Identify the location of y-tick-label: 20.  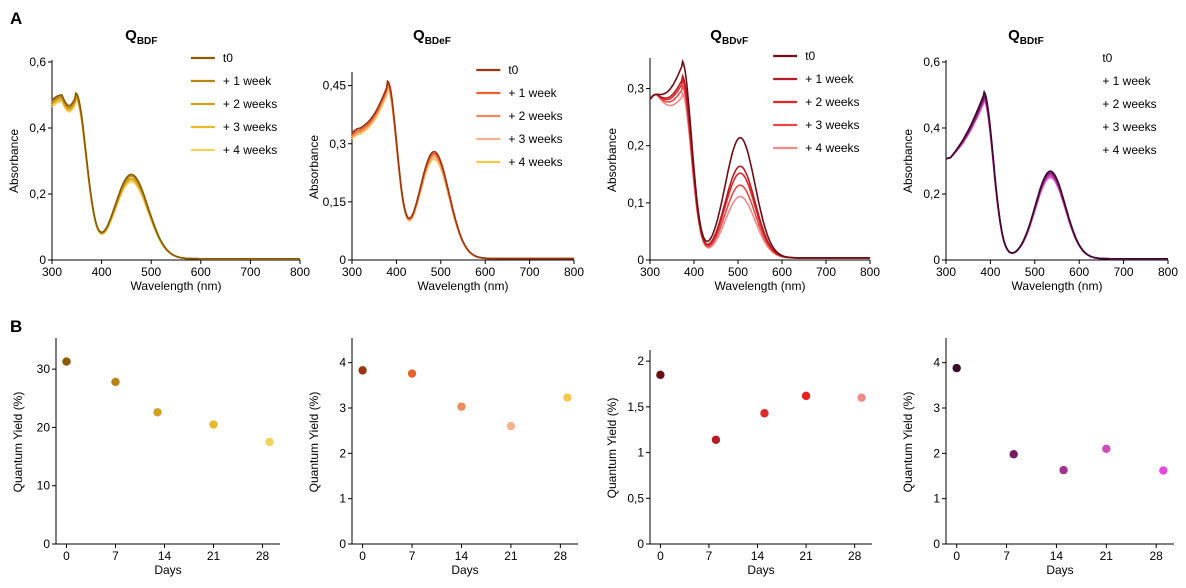
(44, 427).